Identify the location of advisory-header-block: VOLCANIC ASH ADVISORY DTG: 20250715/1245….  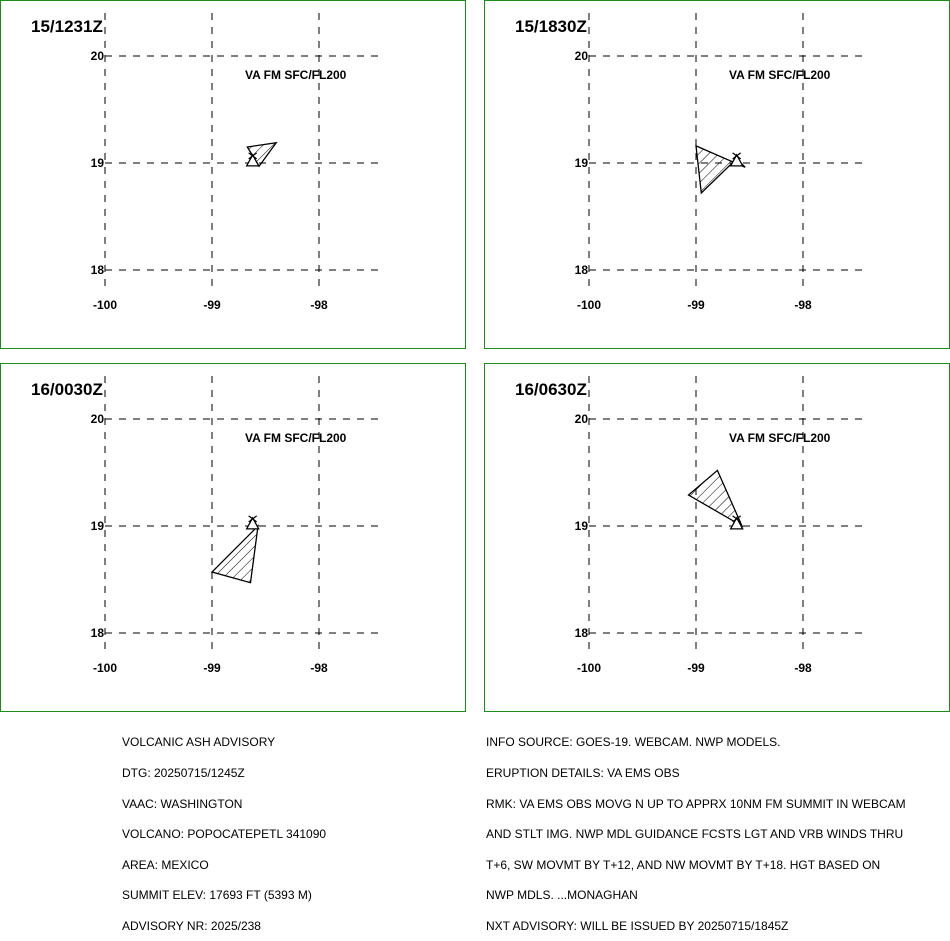
(224, 829).